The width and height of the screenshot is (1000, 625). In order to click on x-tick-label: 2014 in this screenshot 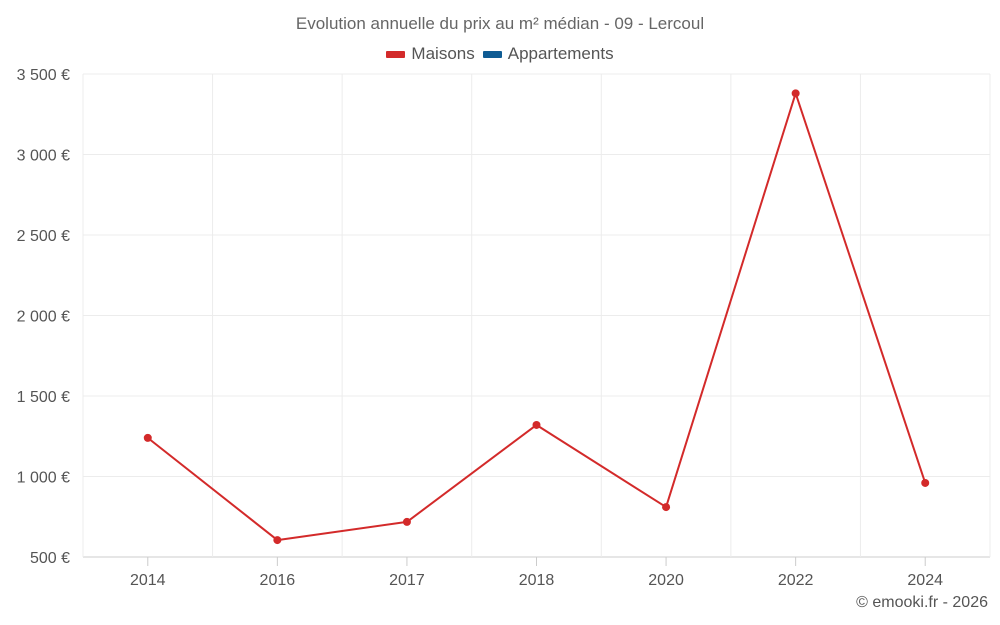, I will do `click(148, 580)`.